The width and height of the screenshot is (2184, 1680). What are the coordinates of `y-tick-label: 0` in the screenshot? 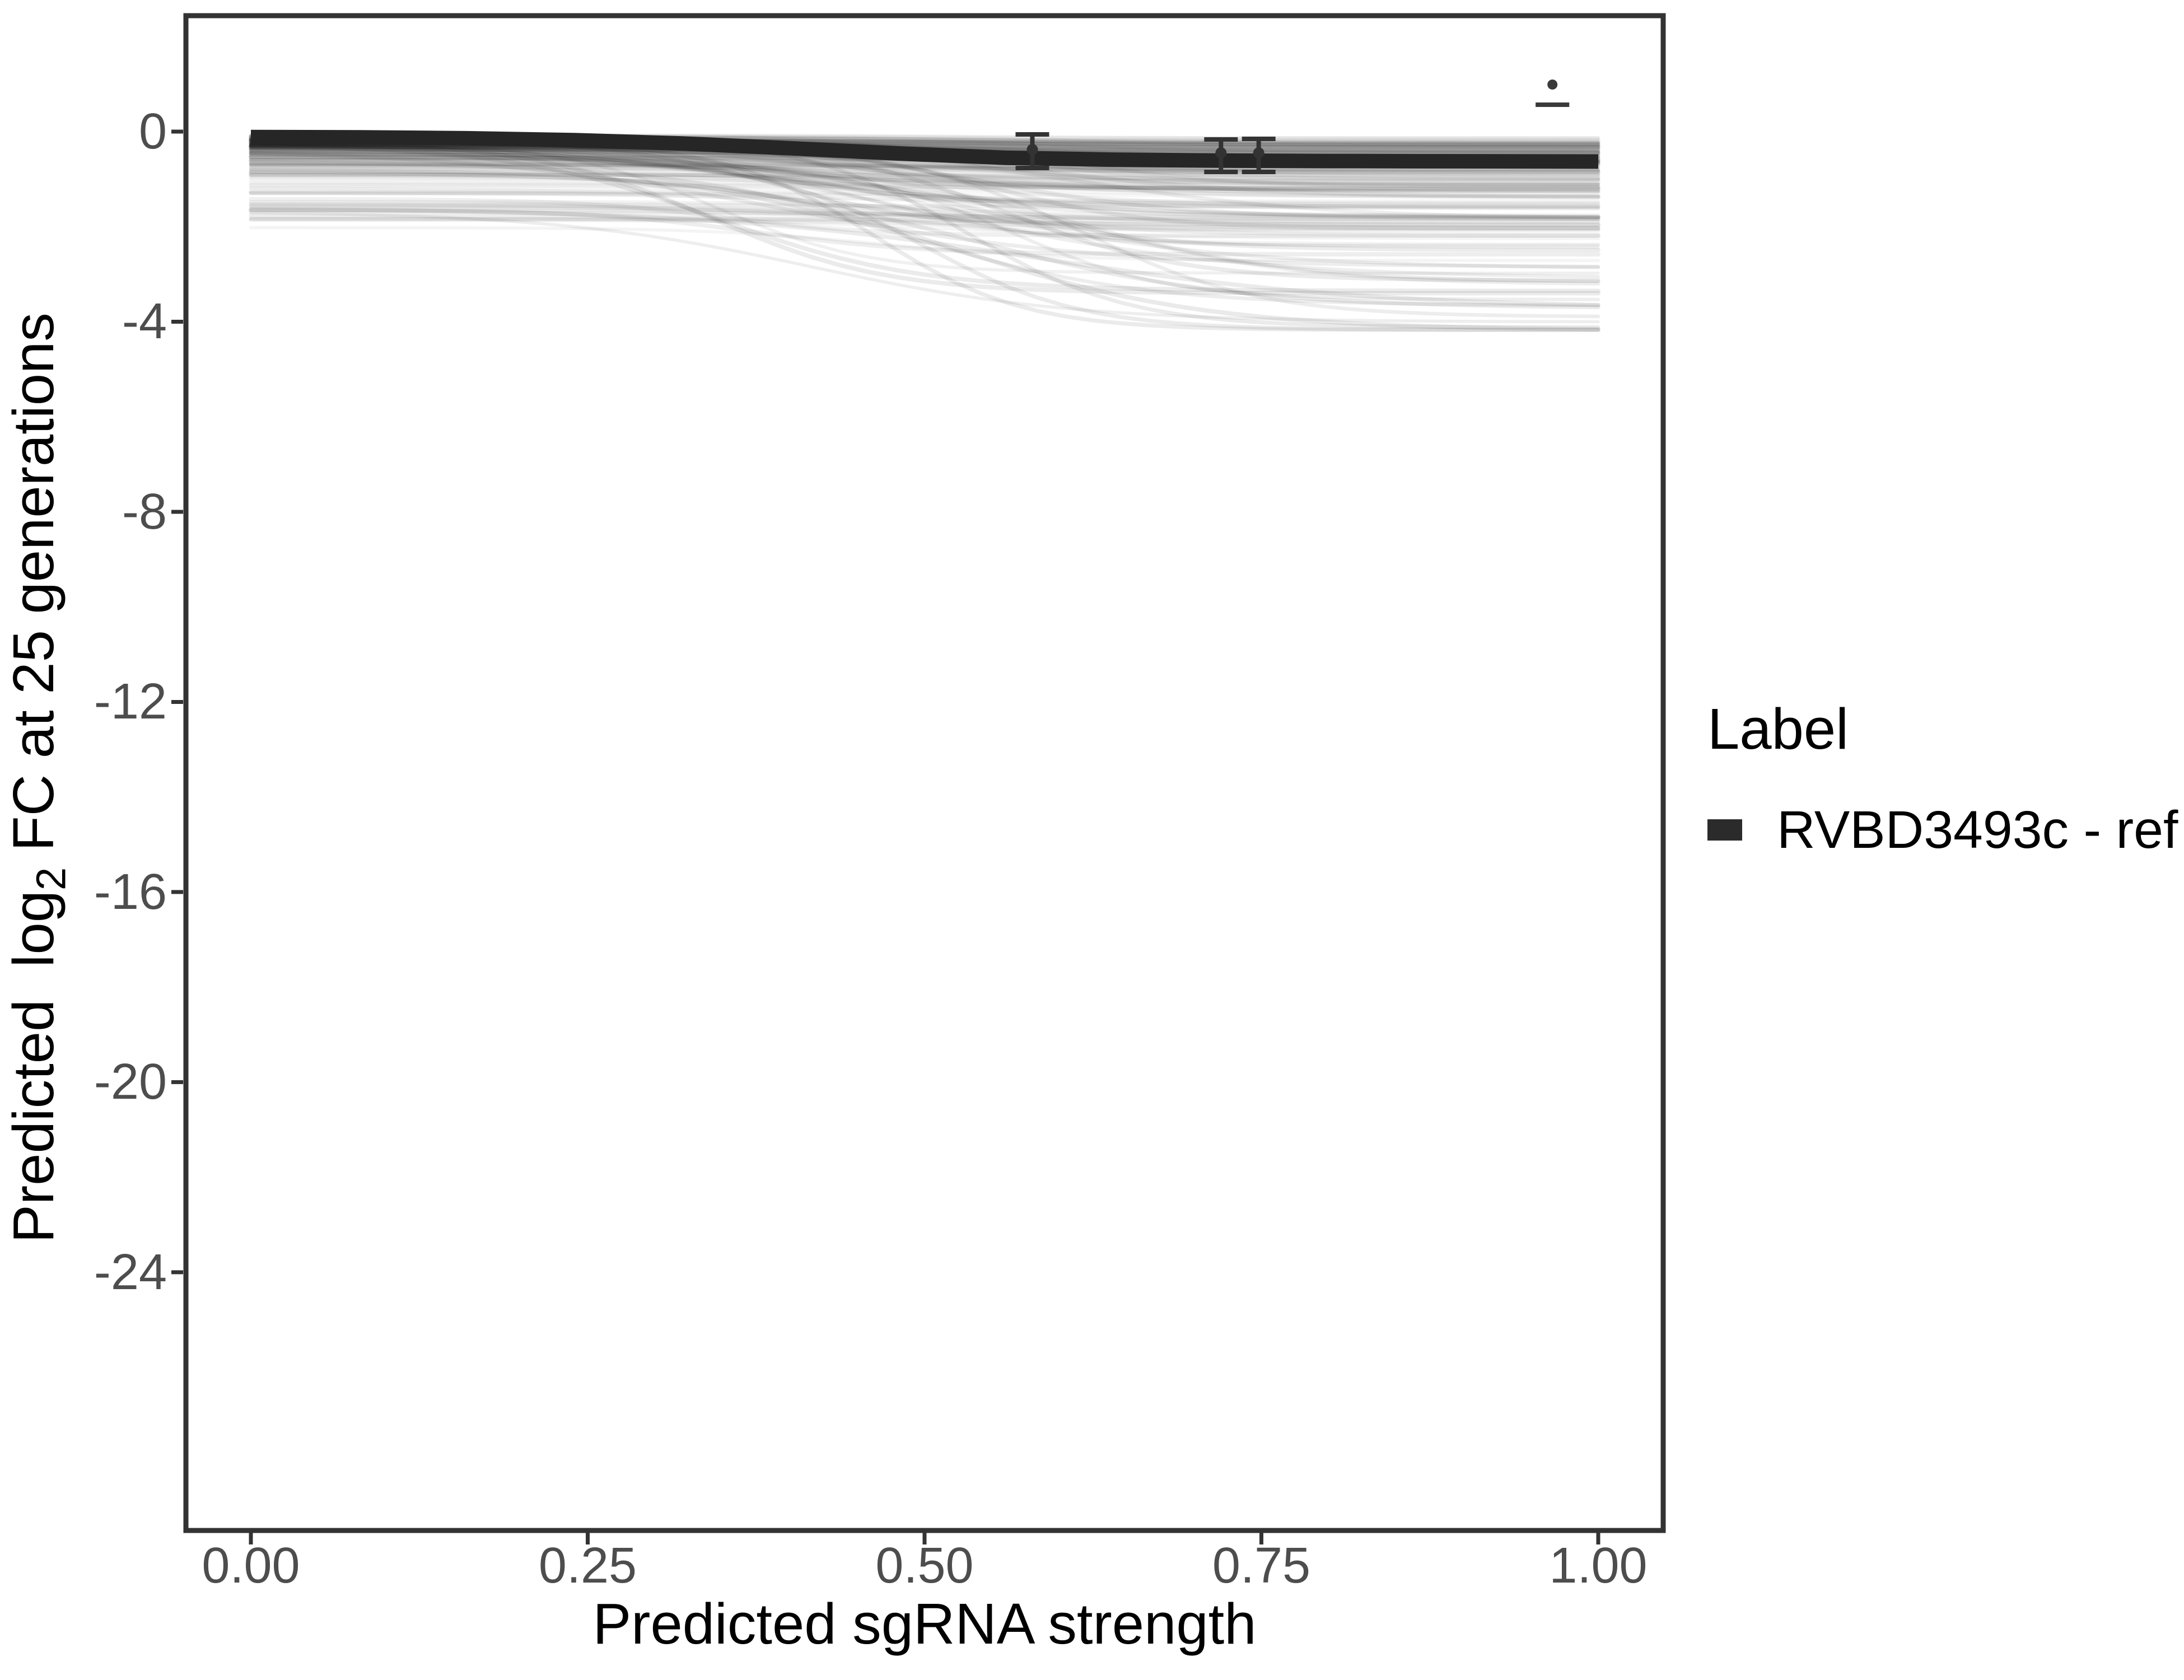 It's located at (153, 132).